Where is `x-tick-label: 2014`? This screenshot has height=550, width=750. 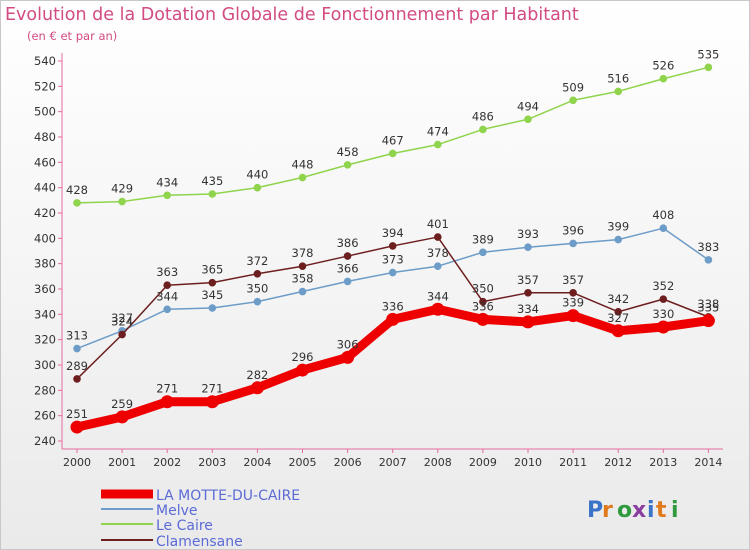
x-tick-label: 2014 is located at coordinates (708, 462).